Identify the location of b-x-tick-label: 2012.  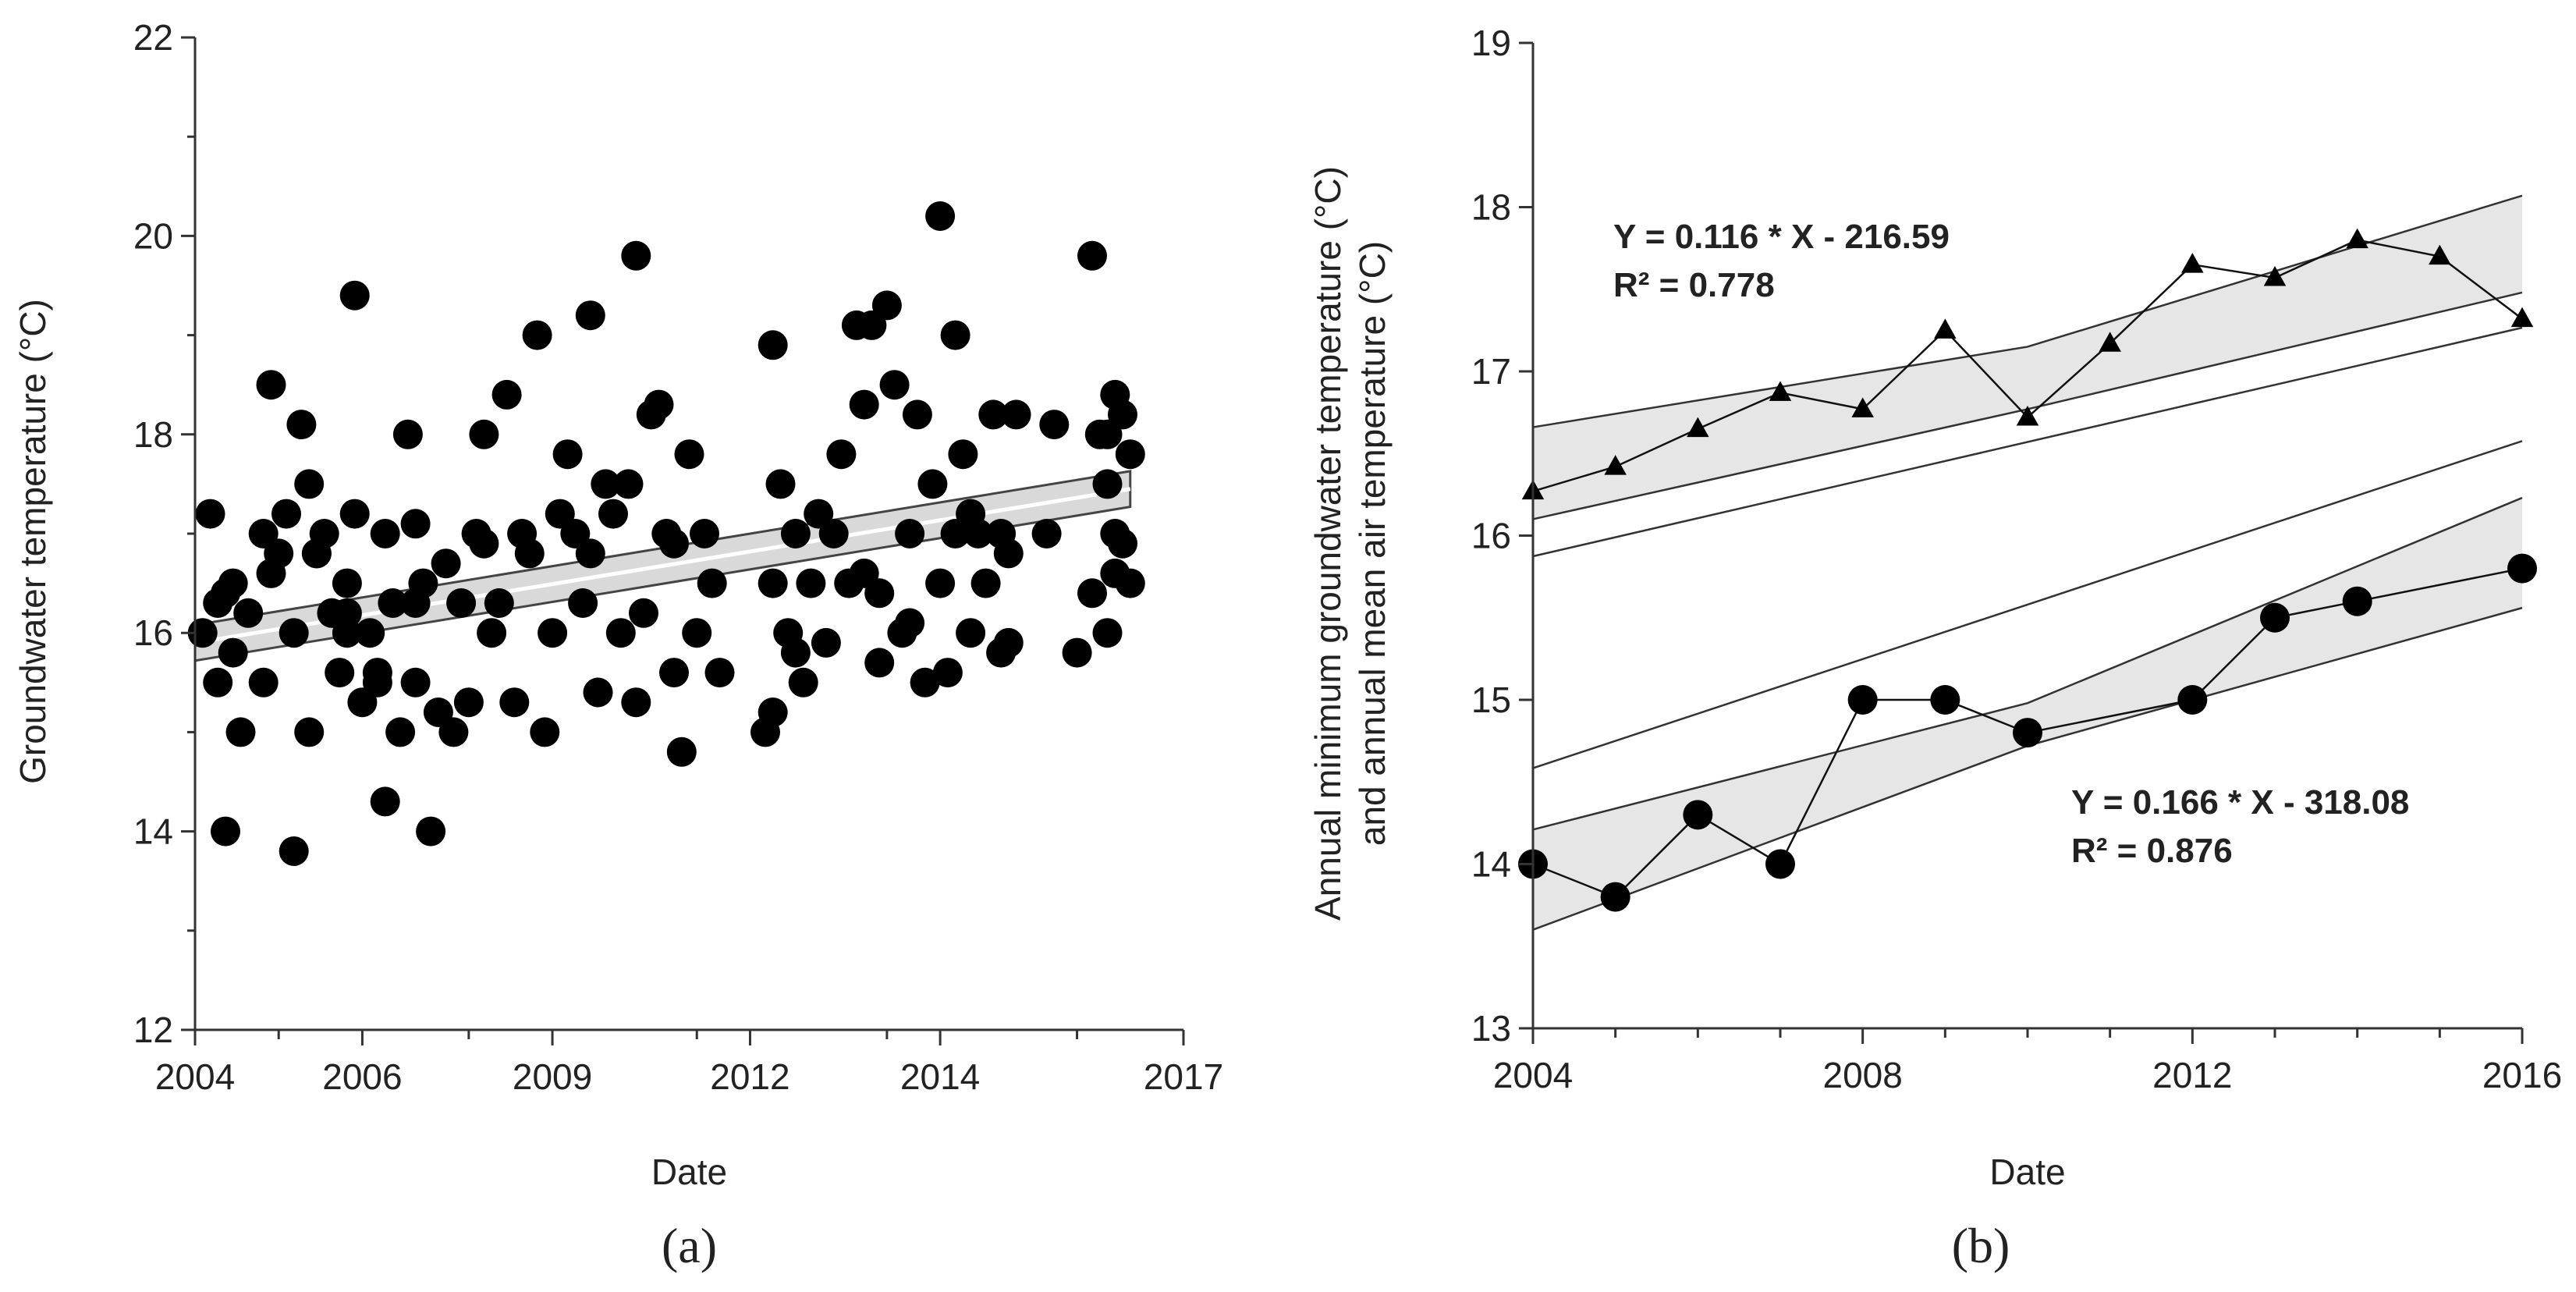
(2192, 1075).